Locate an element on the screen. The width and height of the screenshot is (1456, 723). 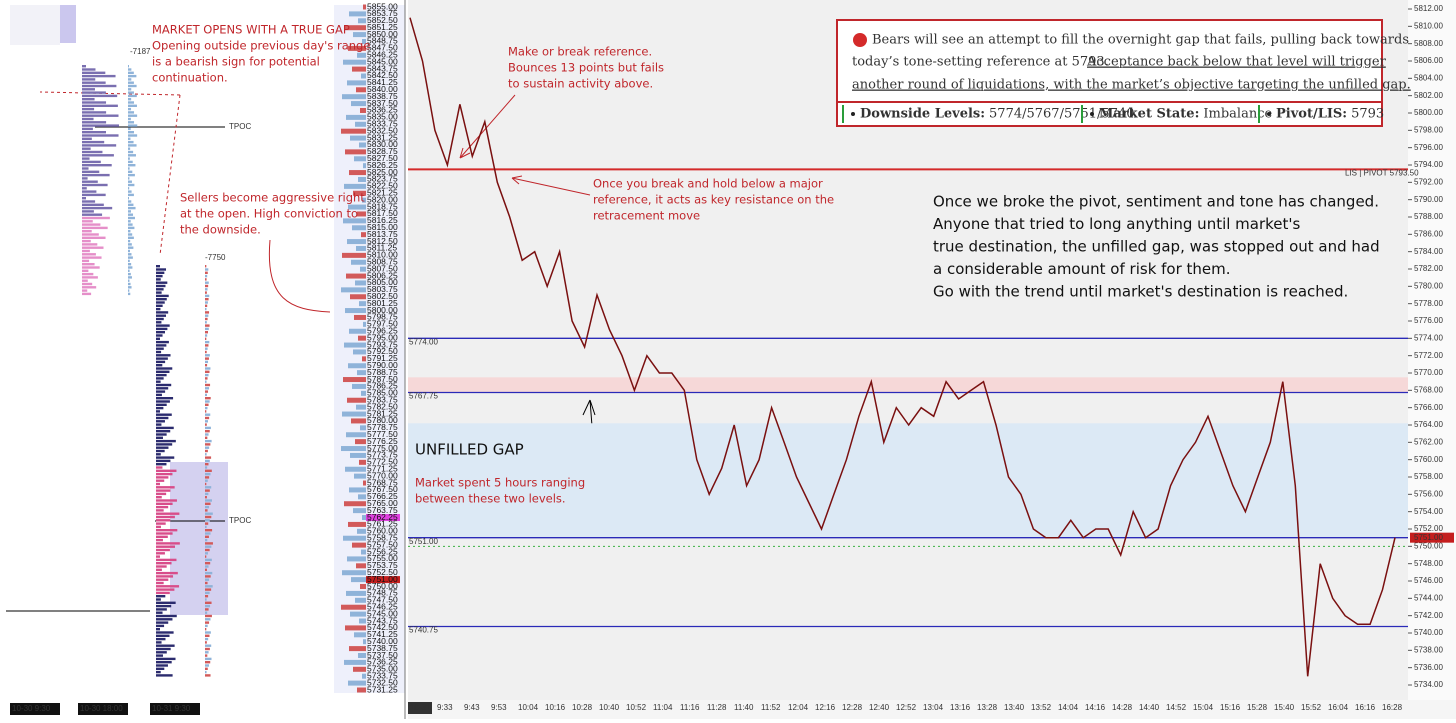
gap-zone is located at coordinates (908, 480).